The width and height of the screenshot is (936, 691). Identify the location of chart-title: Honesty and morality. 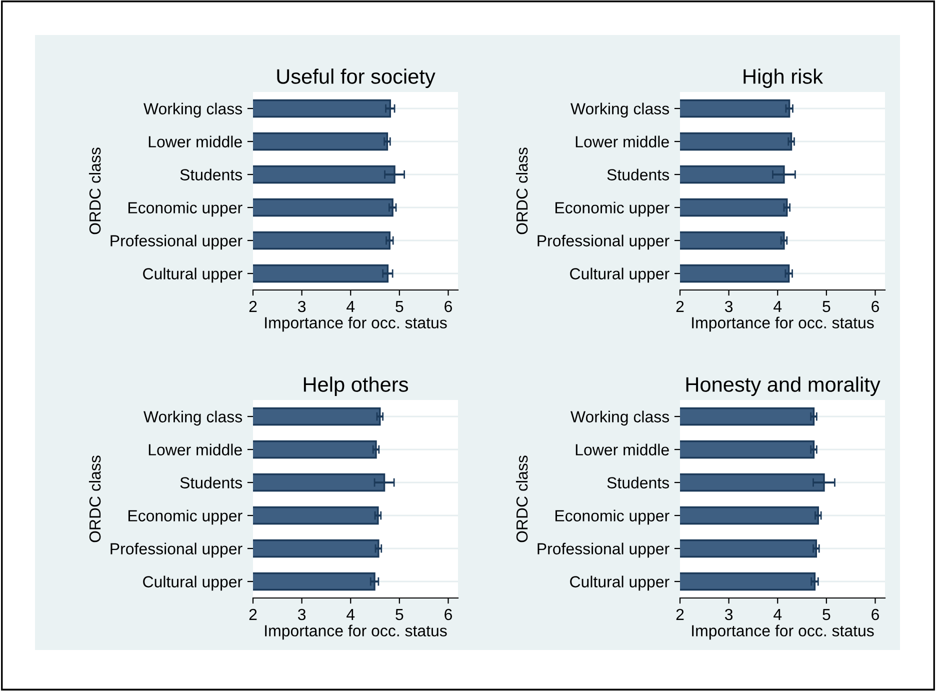
(783, 386).